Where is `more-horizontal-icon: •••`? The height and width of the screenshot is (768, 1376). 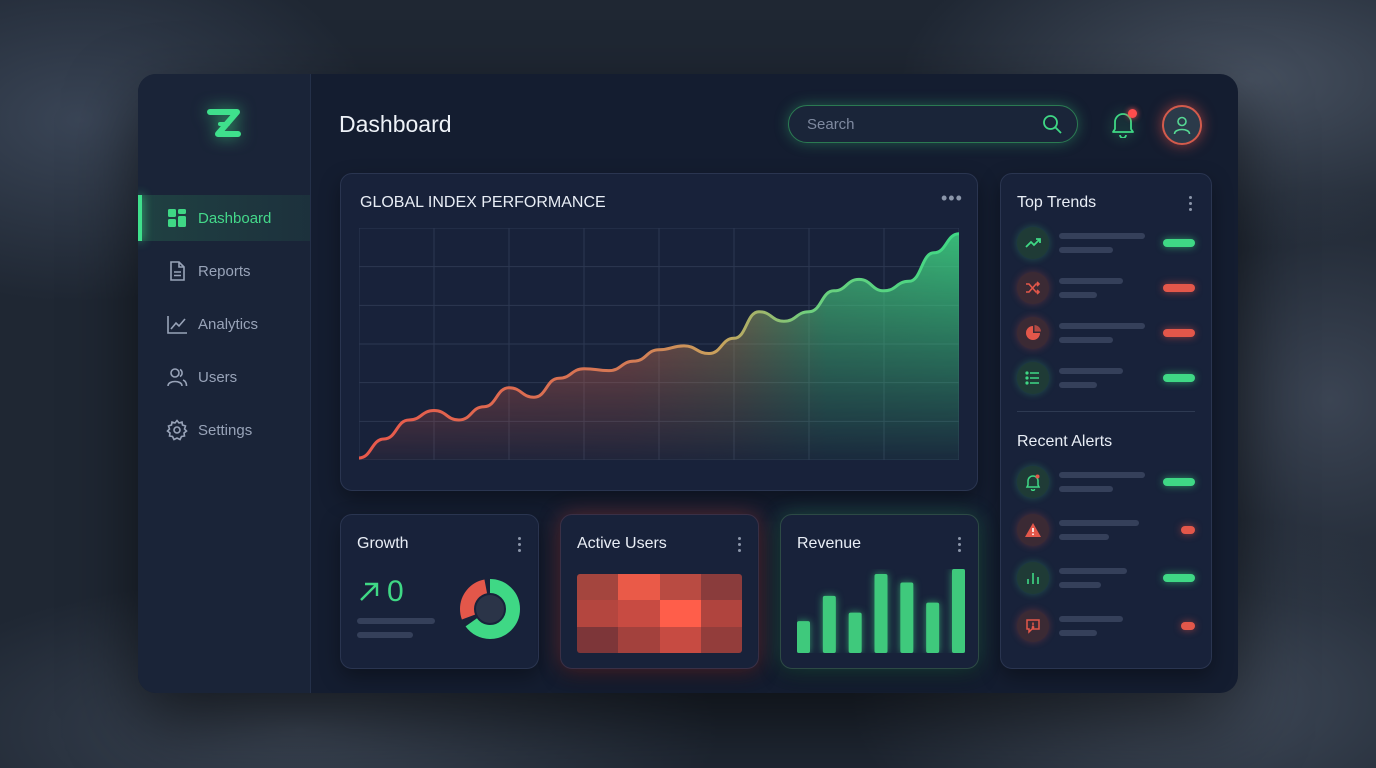 more-horizontal-icon: ••• is located at coordinates (952, 198).